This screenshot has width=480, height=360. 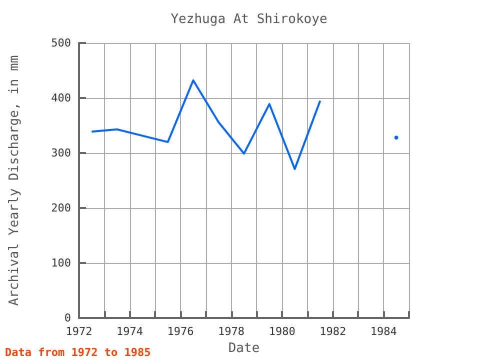 What do you see at coordinates (384, 331) in the screenshot?
I see `x-tick-label: 1984` at bounding box center [384, 331].